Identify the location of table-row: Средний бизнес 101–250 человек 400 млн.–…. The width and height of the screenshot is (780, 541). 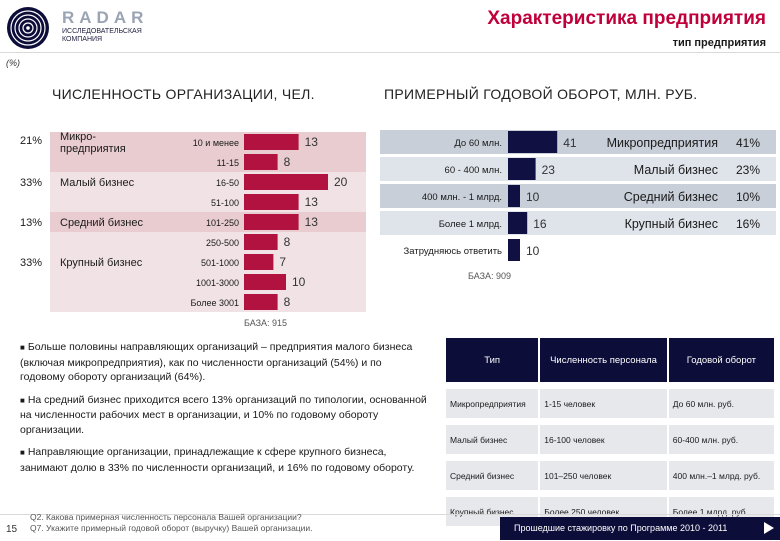
(611, 474).